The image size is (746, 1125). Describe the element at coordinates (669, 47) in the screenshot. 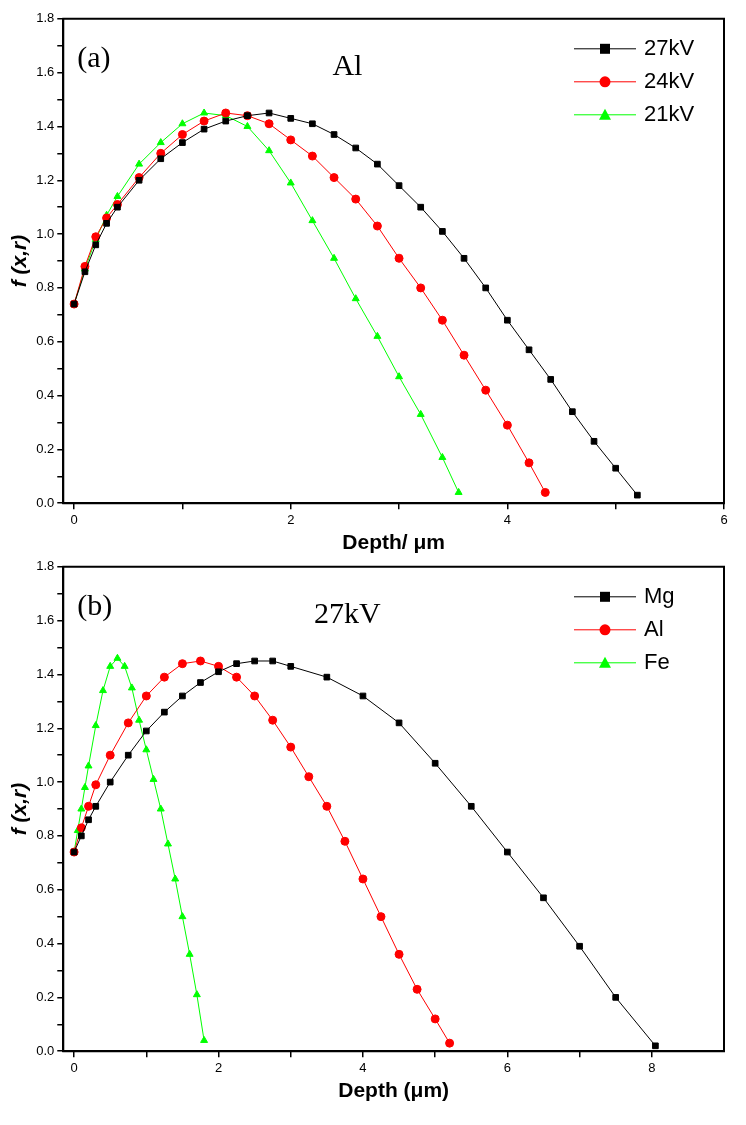

I see `legend-label: 27kV` at that location.